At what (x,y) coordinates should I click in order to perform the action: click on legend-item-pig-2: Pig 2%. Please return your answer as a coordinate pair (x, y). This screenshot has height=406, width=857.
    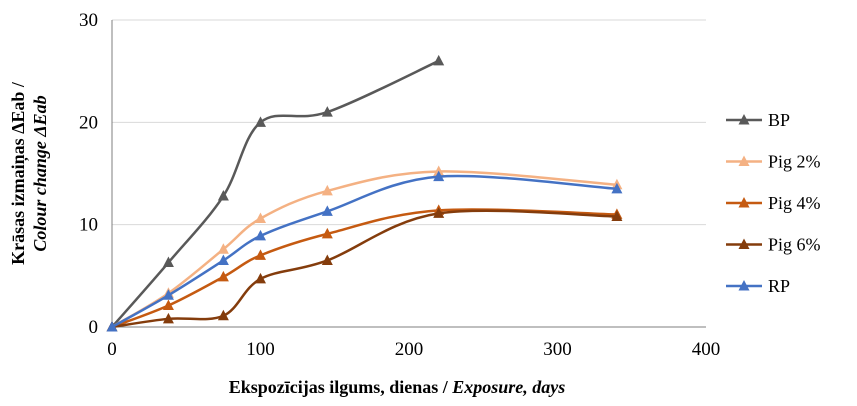
    Looking at the image, I should click on (773, 162).